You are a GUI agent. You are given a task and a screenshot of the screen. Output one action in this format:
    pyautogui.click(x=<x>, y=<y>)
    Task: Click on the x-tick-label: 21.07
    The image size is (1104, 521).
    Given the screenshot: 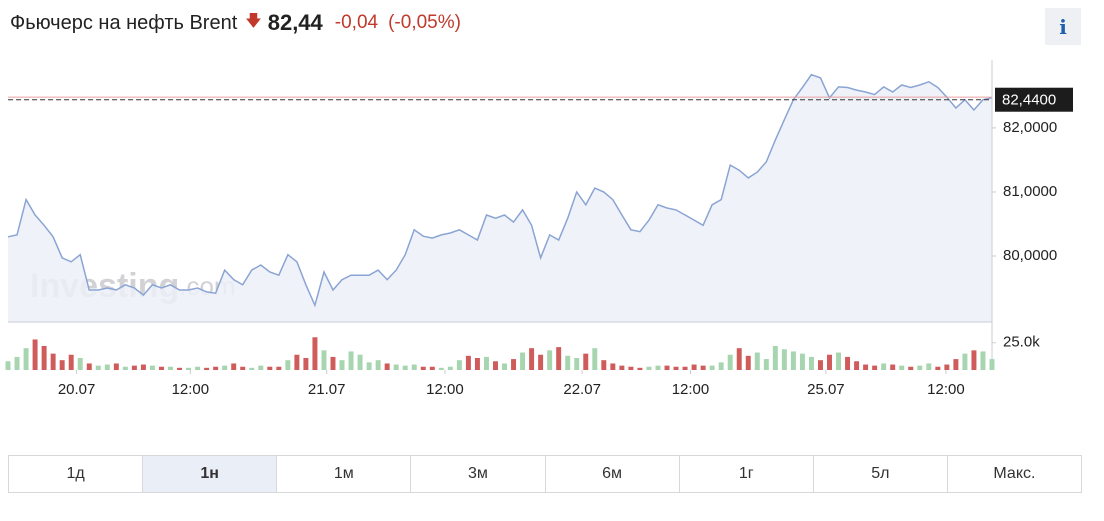 What is the action you would take?
    pyautogui.click(x=327, y=389)
    